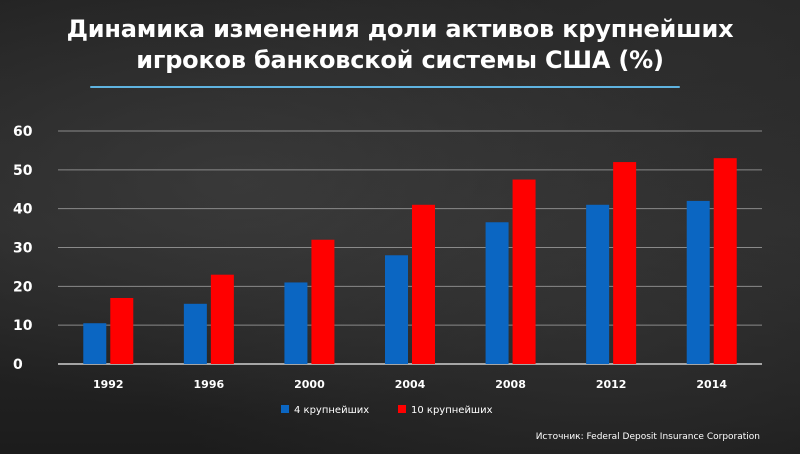  Describe the element at coordinates (396, 309) in the screenshot. I see `bar-top4-2004` at that location.